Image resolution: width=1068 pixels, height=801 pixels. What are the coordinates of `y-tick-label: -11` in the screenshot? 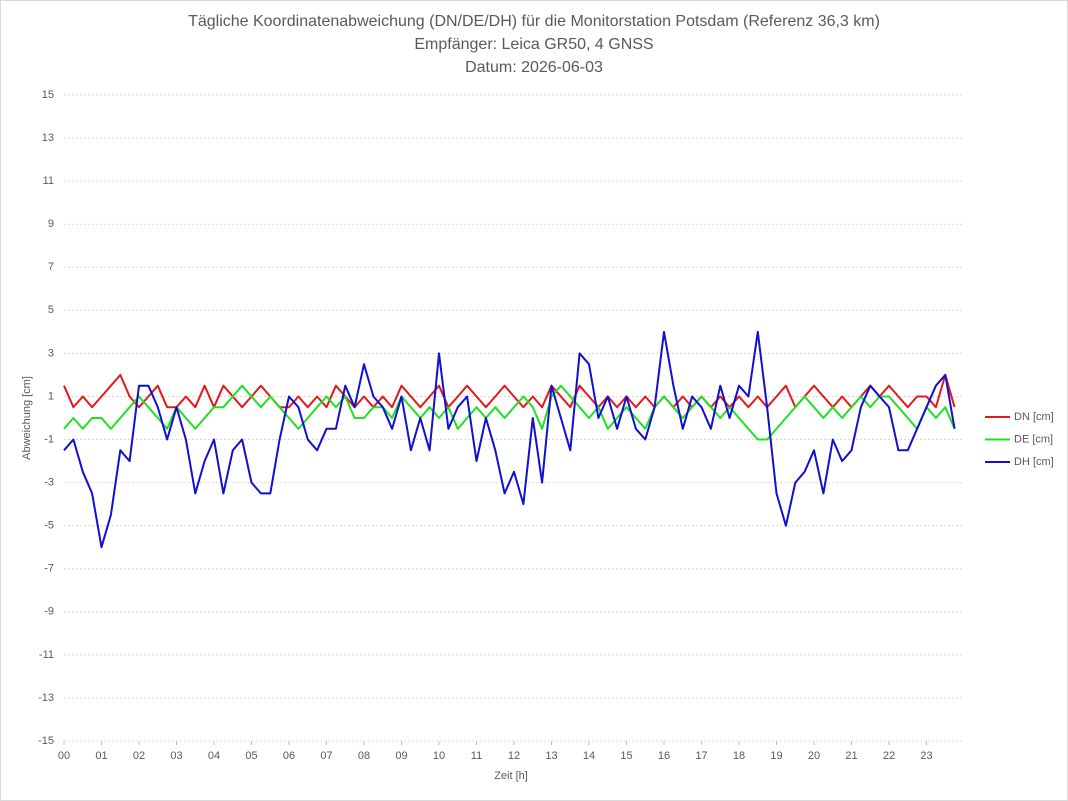 It's located at (46, 655).